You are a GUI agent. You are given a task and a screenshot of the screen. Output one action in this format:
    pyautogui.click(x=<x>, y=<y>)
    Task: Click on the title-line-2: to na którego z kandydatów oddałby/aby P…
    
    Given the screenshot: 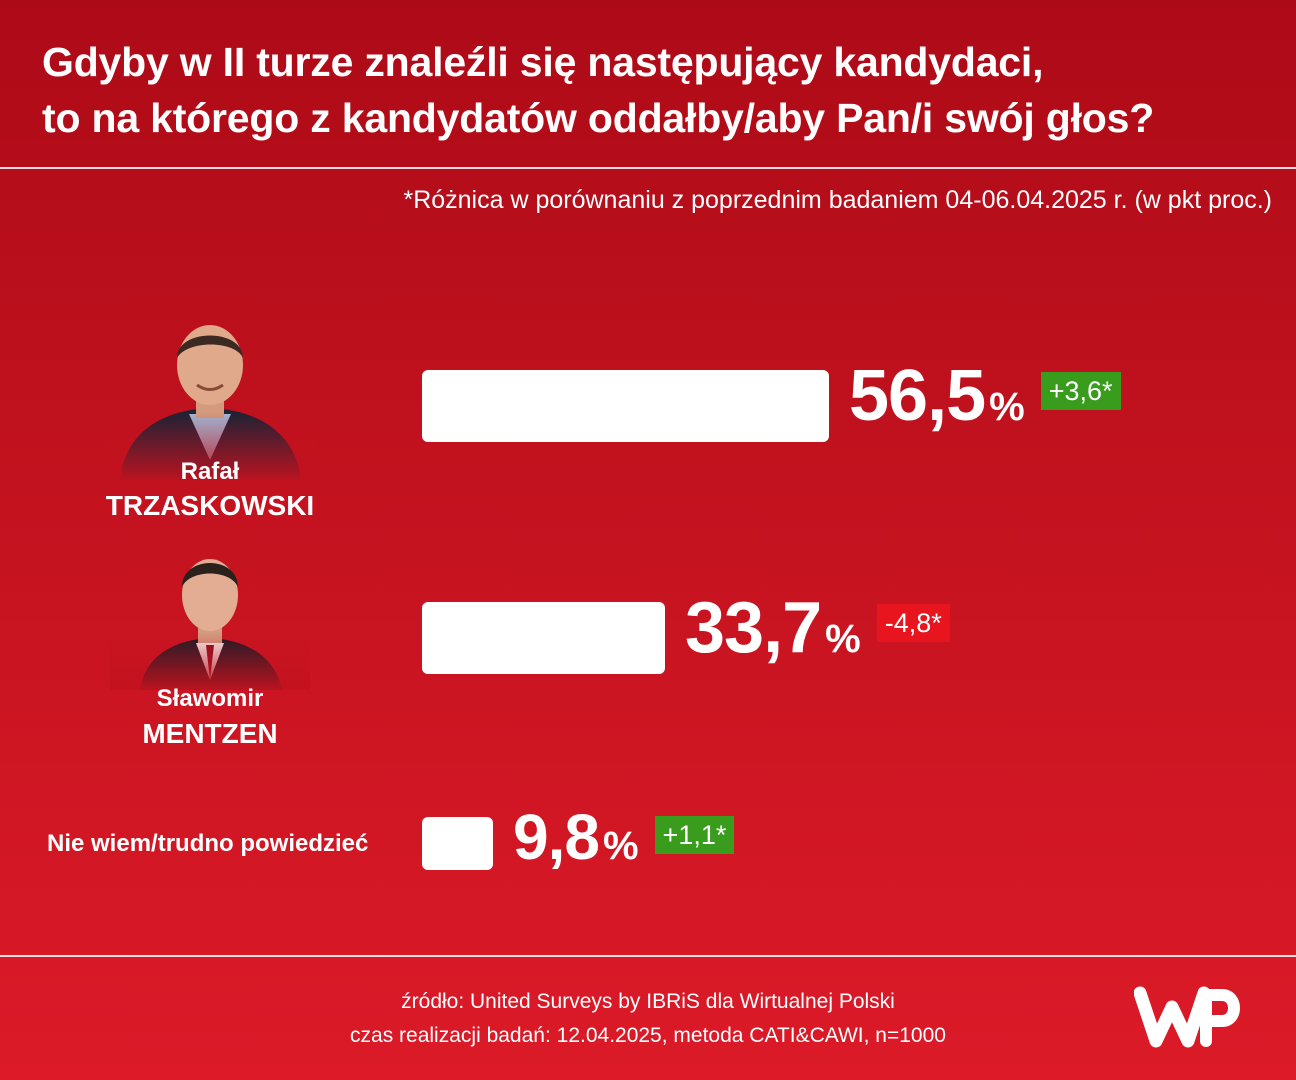 What is the action you would take?
    pyautogui.click(x=598, y=118)
    